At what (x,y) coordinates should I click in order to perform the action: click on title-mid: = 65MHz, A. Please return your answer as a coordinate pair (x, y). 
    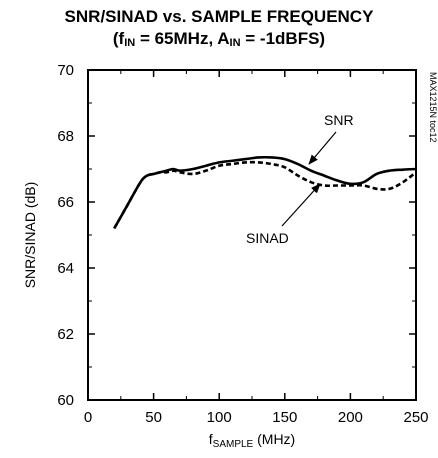
    Looking at the image, I should click on (182, 38).